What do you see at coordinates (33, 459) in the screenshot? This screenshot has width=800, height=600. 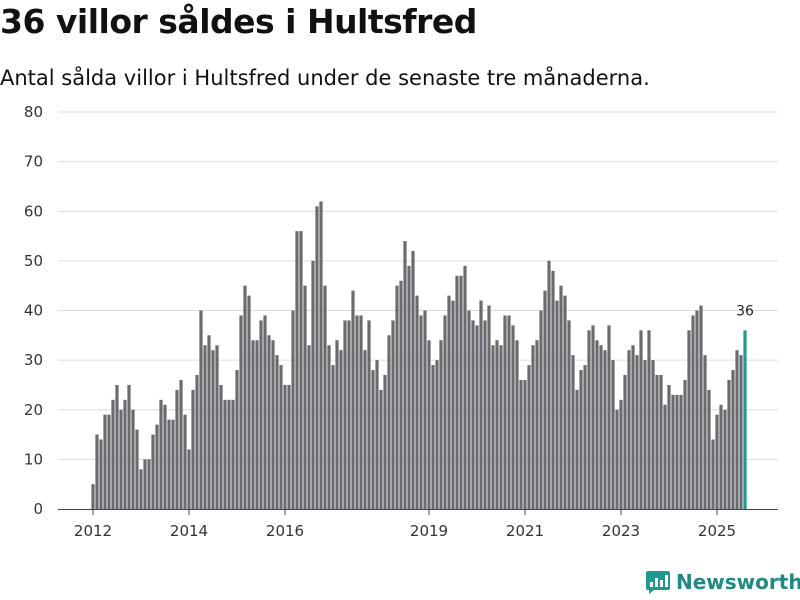 I see `y-tick-label: 10` at bounding box center [33, 459].